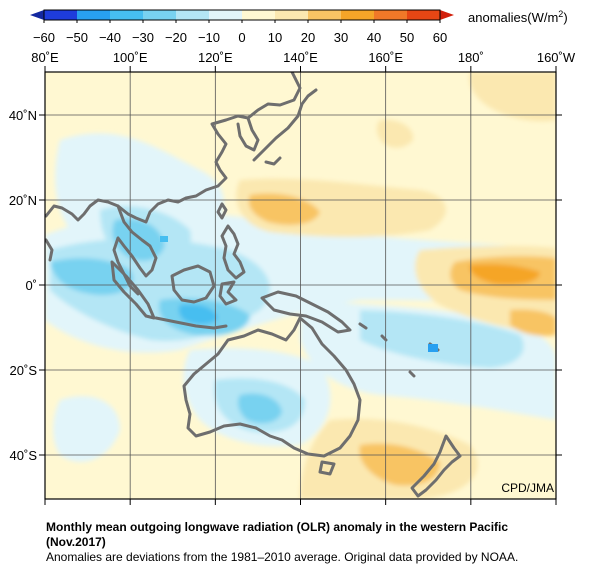 This screenshot has height=570, width=600. Describe the element at coordinates (24, 370) in the screenshot. I see `latitude-label: 20˚S` at that location.